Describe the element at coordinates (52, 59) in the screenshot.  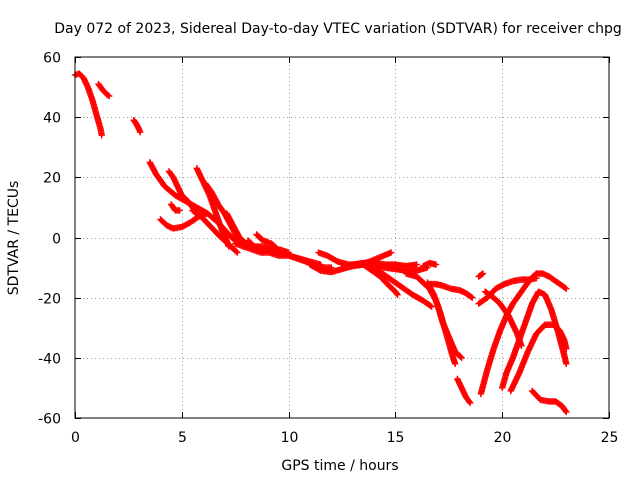
I see `y-tick-label: 60` at that location.